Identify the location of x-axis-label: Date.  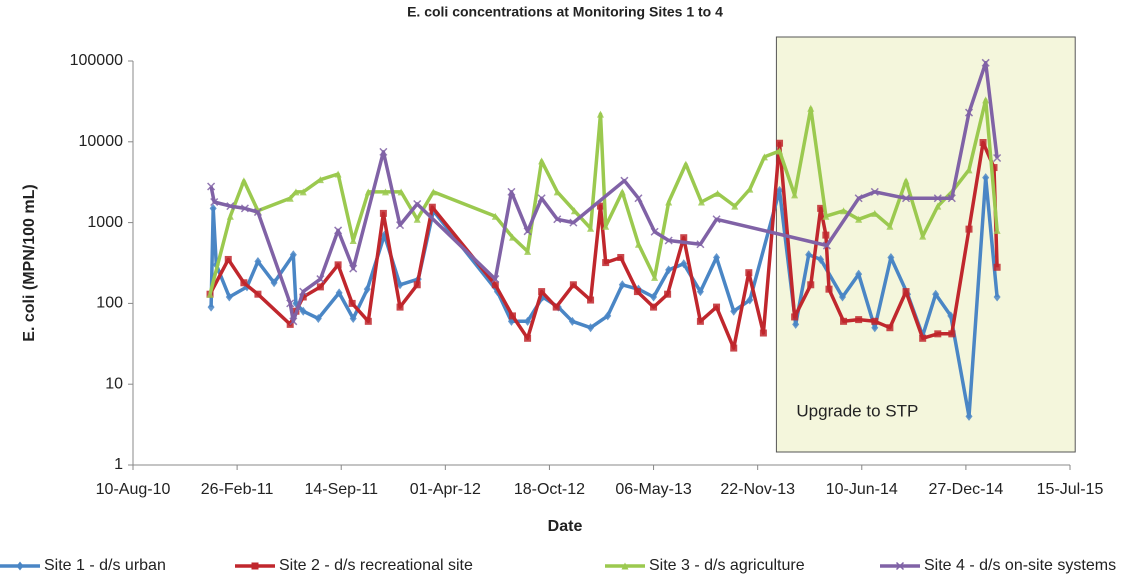
(565, 526).